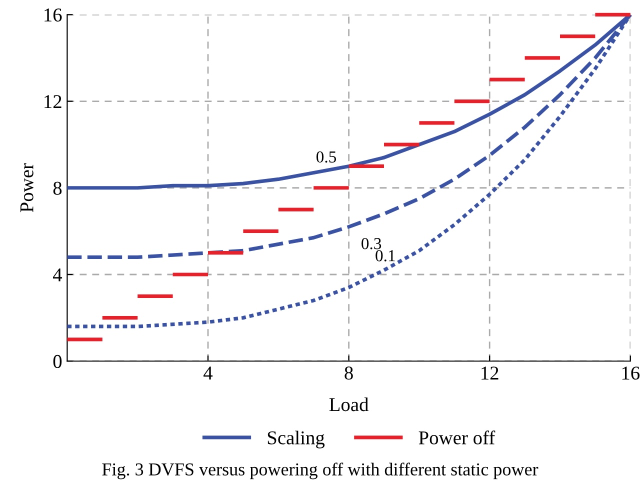 The width and height of the screenshot is (640, 488). Describe the element at coordinates (208, 373) in the screenshot. I see `x-tick-label: 4` at that location.